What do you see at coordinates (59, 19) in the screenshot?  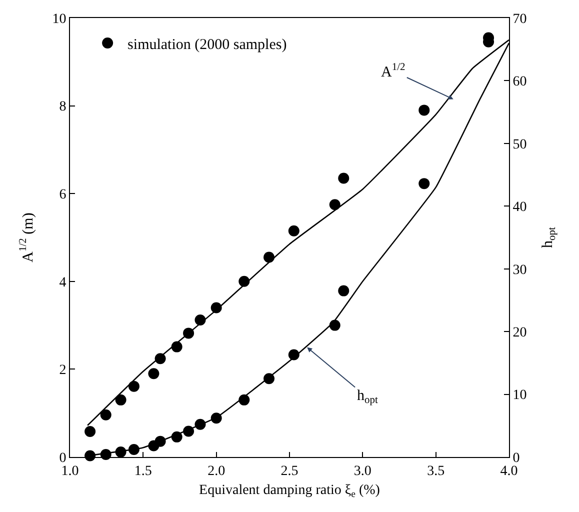 I see `y-tick-label: 10` at bounding box center [59, 19].